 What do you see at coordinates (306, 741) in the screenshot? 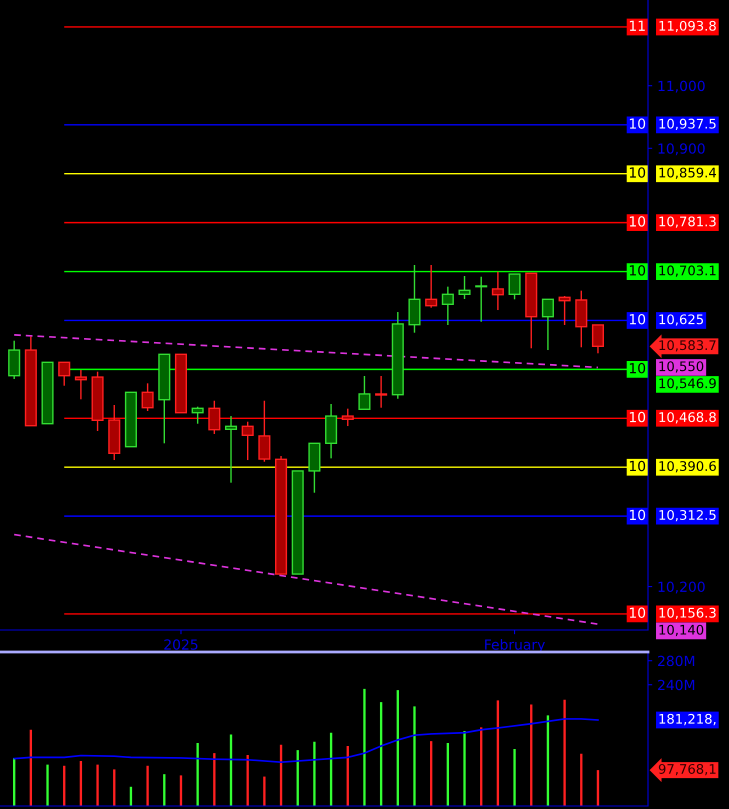
I see `line-series` at bounding box center [306, 741].